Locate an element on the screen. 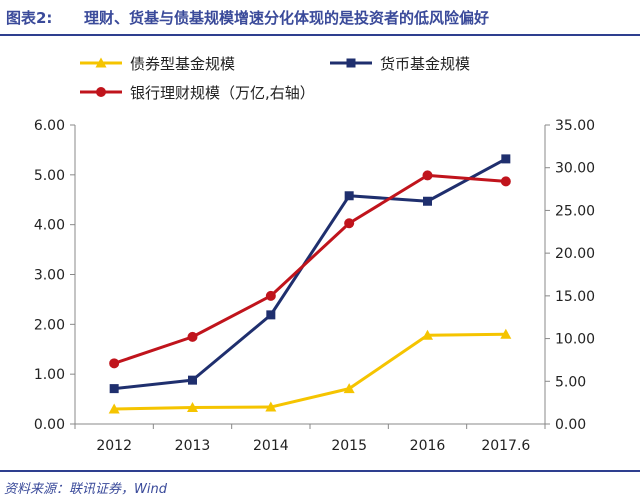 The image size is (640, 500). legend-label: 货币基金规模 is located at coordinates (425, 64).